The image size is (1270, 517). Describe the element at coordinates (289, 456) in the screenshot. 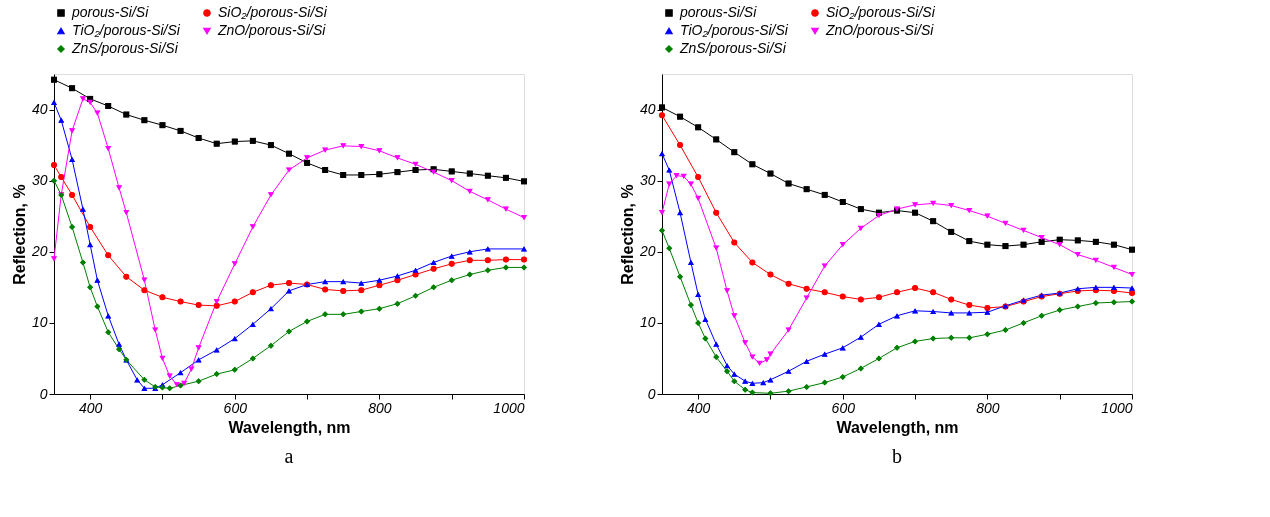

I see `text: a` at that location.